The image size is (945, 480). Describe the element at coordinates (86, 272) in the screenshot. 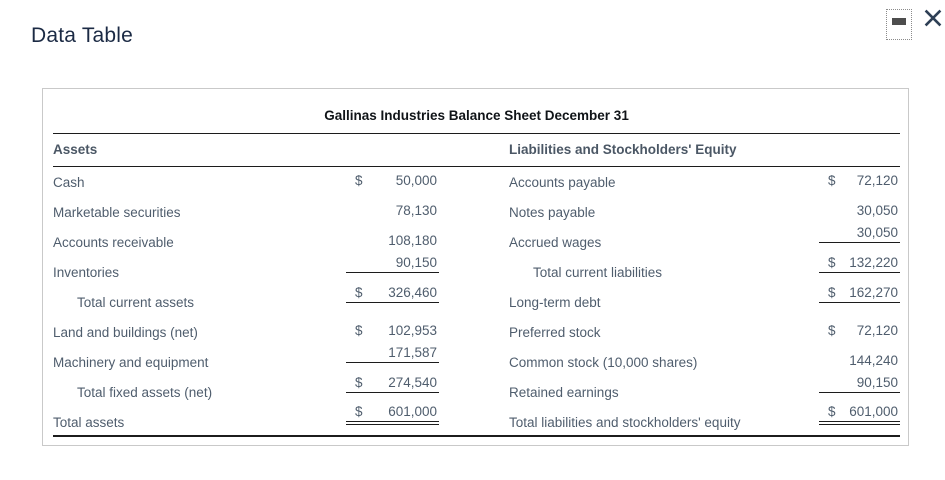

I see `assets-row-label: Inventories` at that location.